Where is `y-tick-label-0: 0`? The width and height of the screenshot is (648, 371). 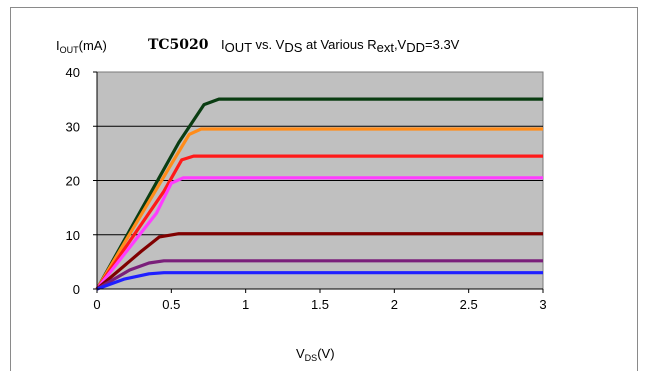
y-tick-label-0: 0 is located at coordinates (76, 289).